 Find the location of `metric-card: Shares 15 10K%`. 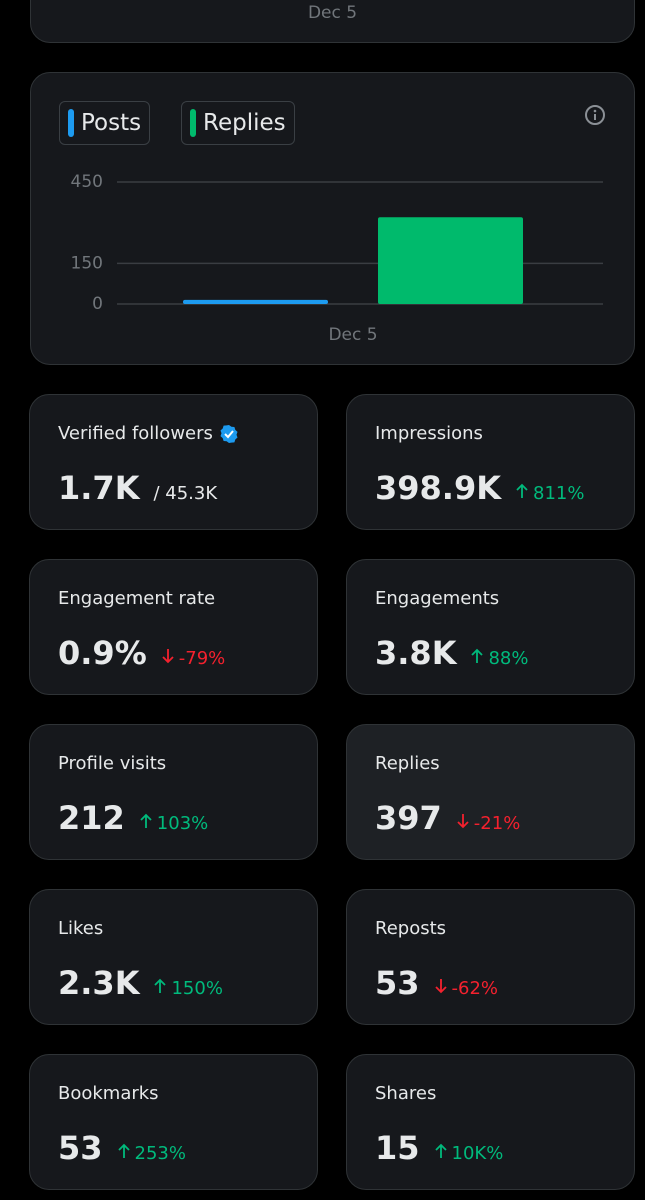

metric-card: Shares 15 10K% is located at coordinates (490, 1122).